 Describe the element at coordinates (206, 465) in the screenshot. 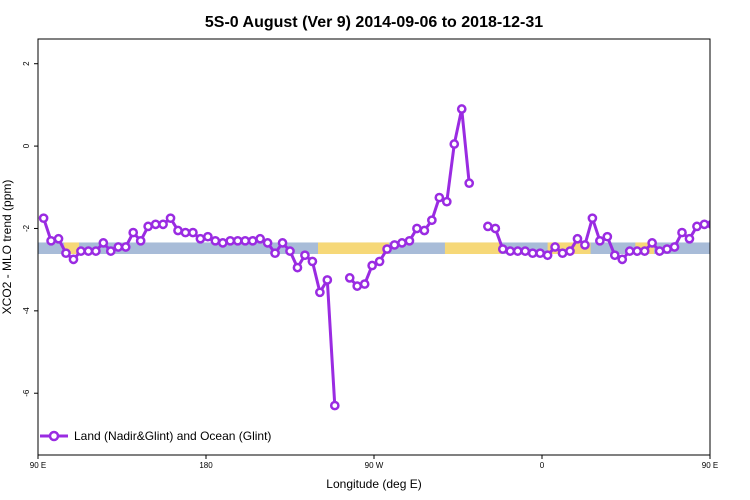

I see `x-tick-label: 180` at that location.